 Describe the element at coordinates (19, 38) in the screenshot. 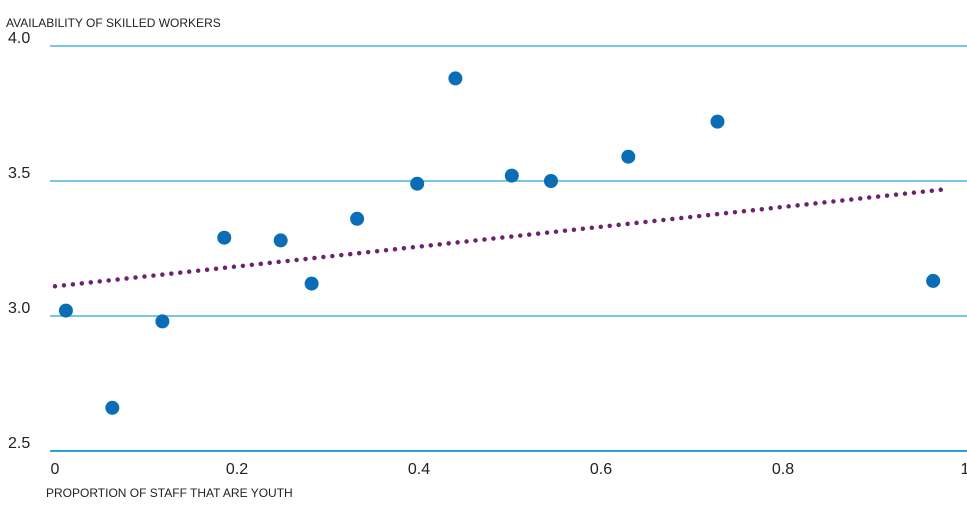

I see `y-tick-label: 4.0` at that location.